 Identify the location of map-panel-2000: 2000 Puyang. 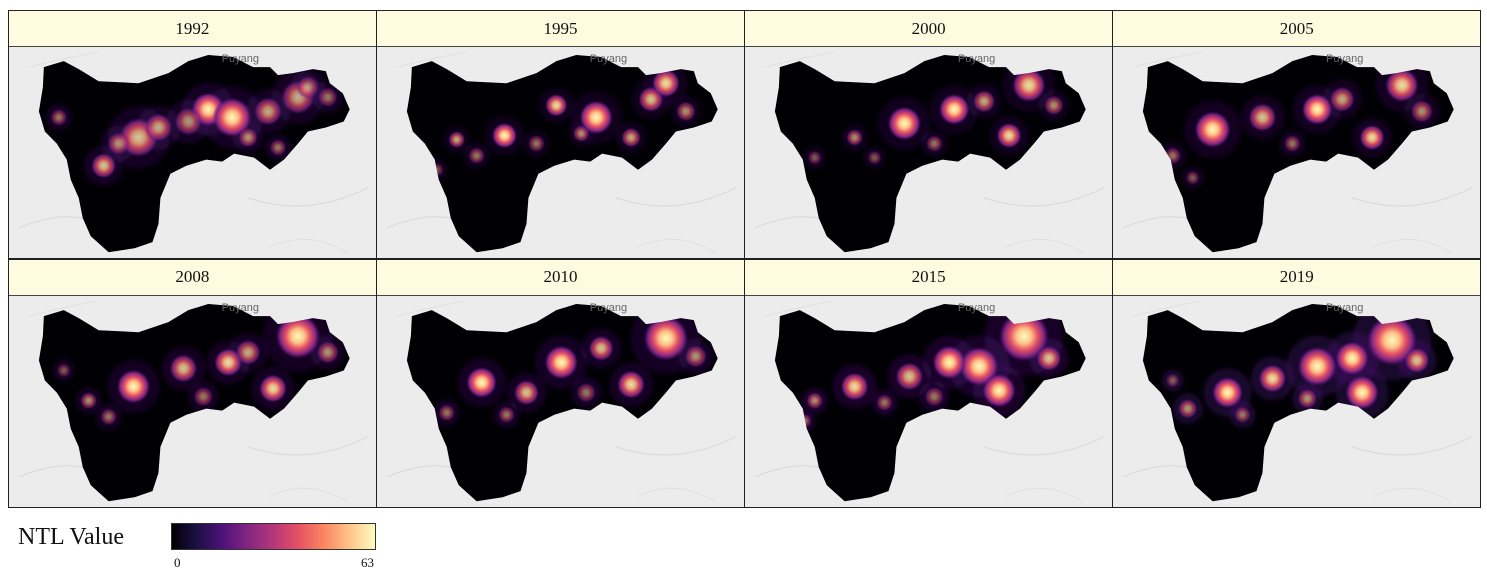
(928, 135).